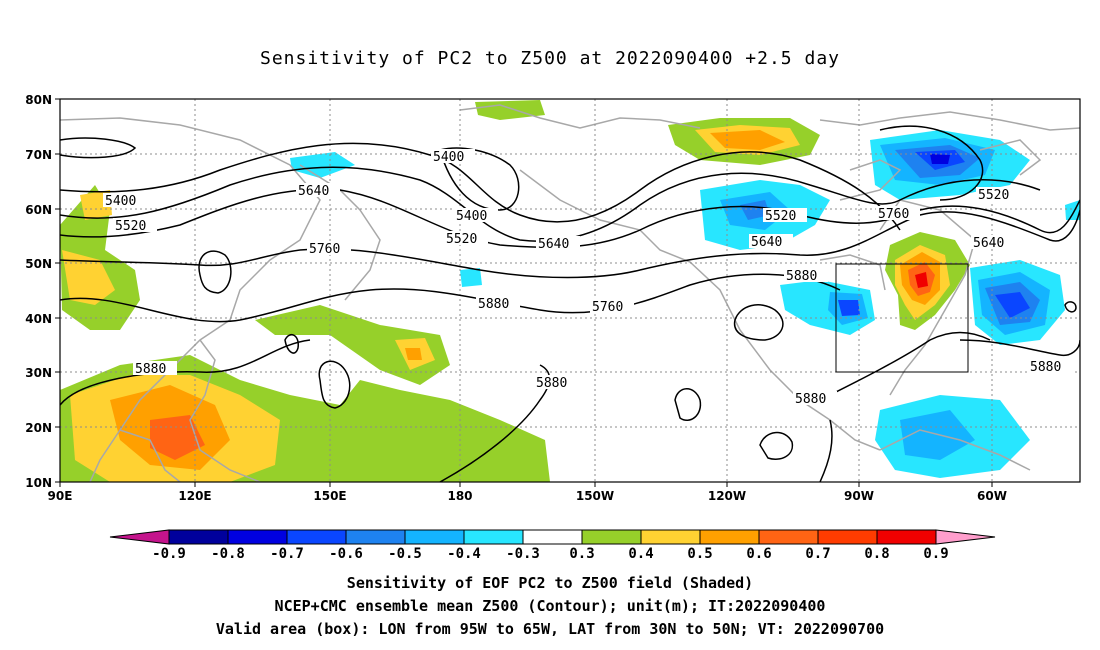  I want to click on colorbar-label: -0.9, so click(169, 554).